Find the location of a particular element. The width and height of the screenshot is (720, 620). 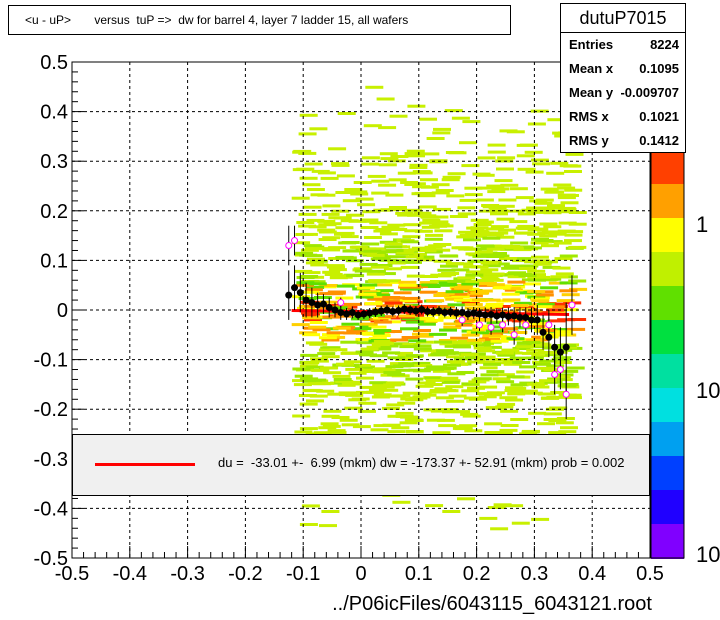

stats-value: 0.1095 is located at coordinates (659, 68).